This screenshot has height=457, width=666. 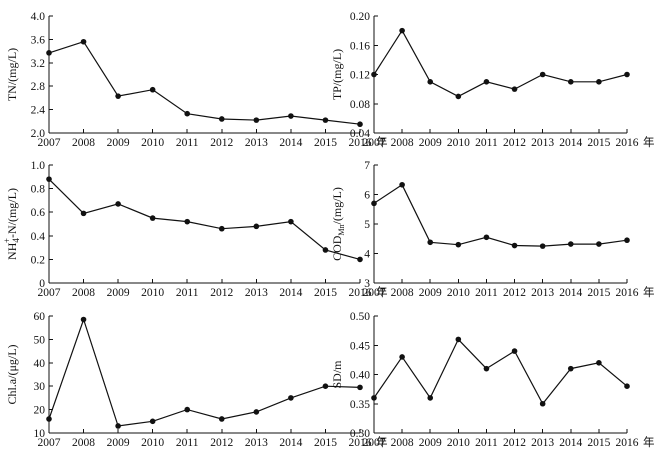 I want to click on y-axis-title: SD/m, so click(x=337, y=374).